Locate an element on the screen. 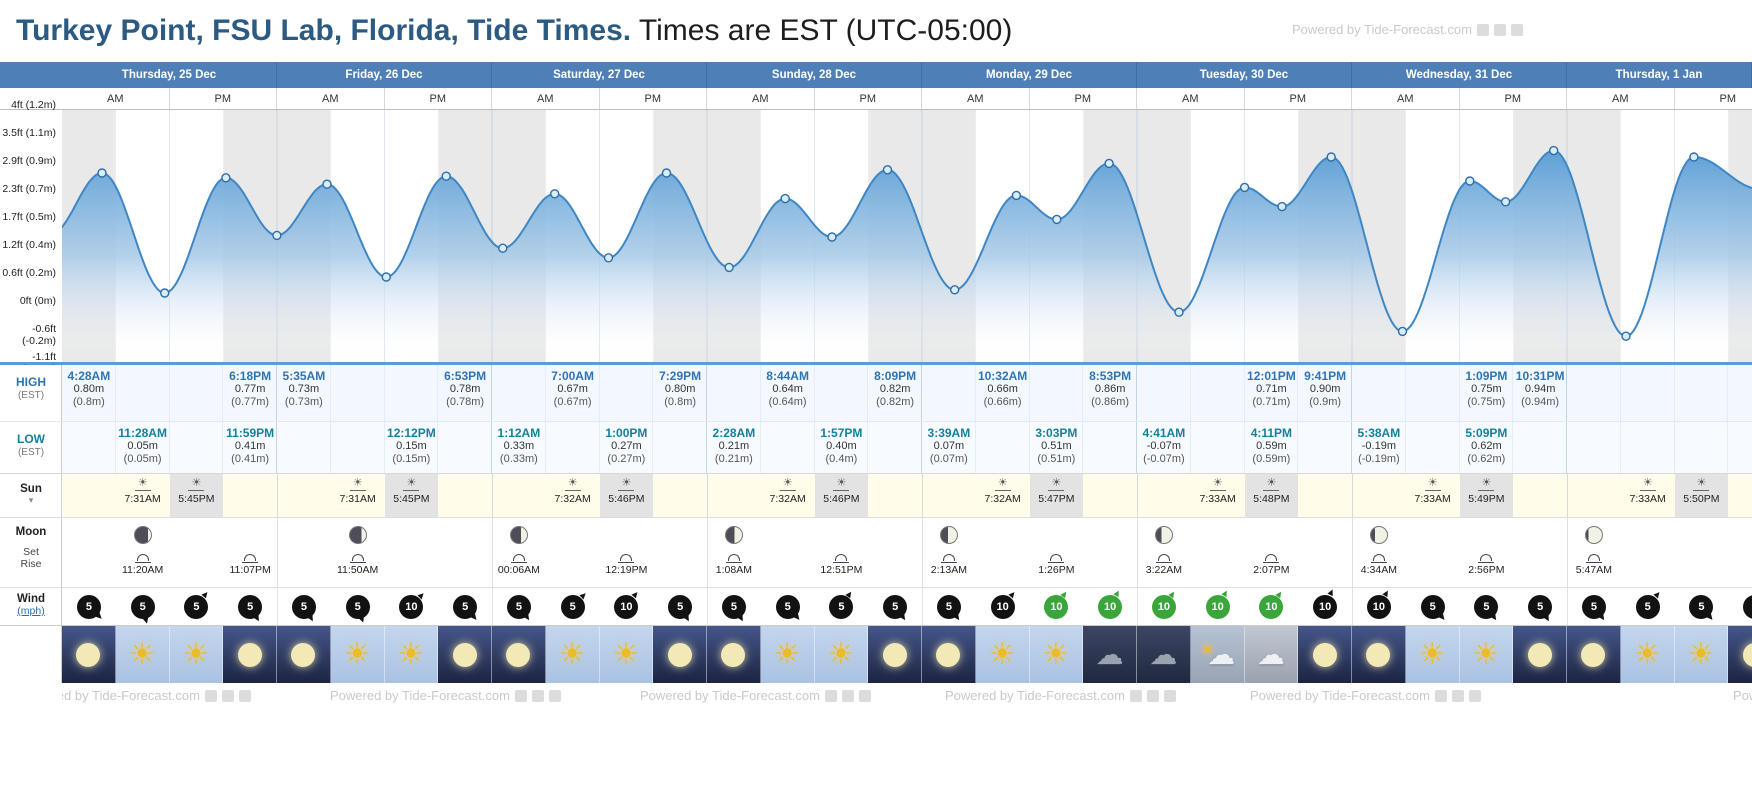 The width and height of the screenshot is (1752, 787). night-shade-box is located at coordinates (1701, 495).